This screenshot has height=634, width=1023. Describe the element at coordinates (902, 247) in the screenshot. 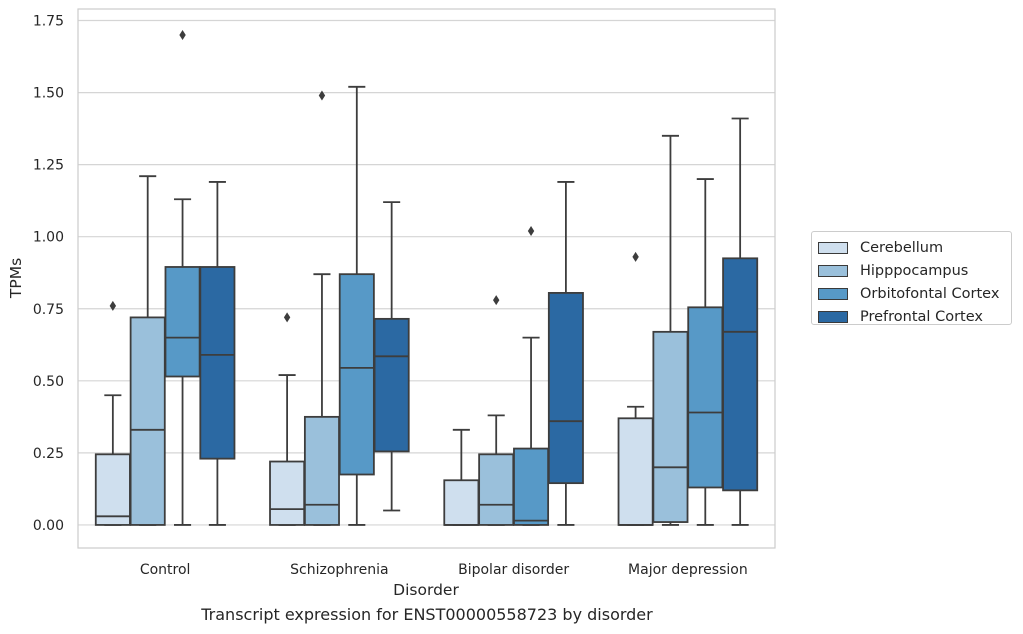

I see `legend-label-cerebellum: Cerebellum` at that location.